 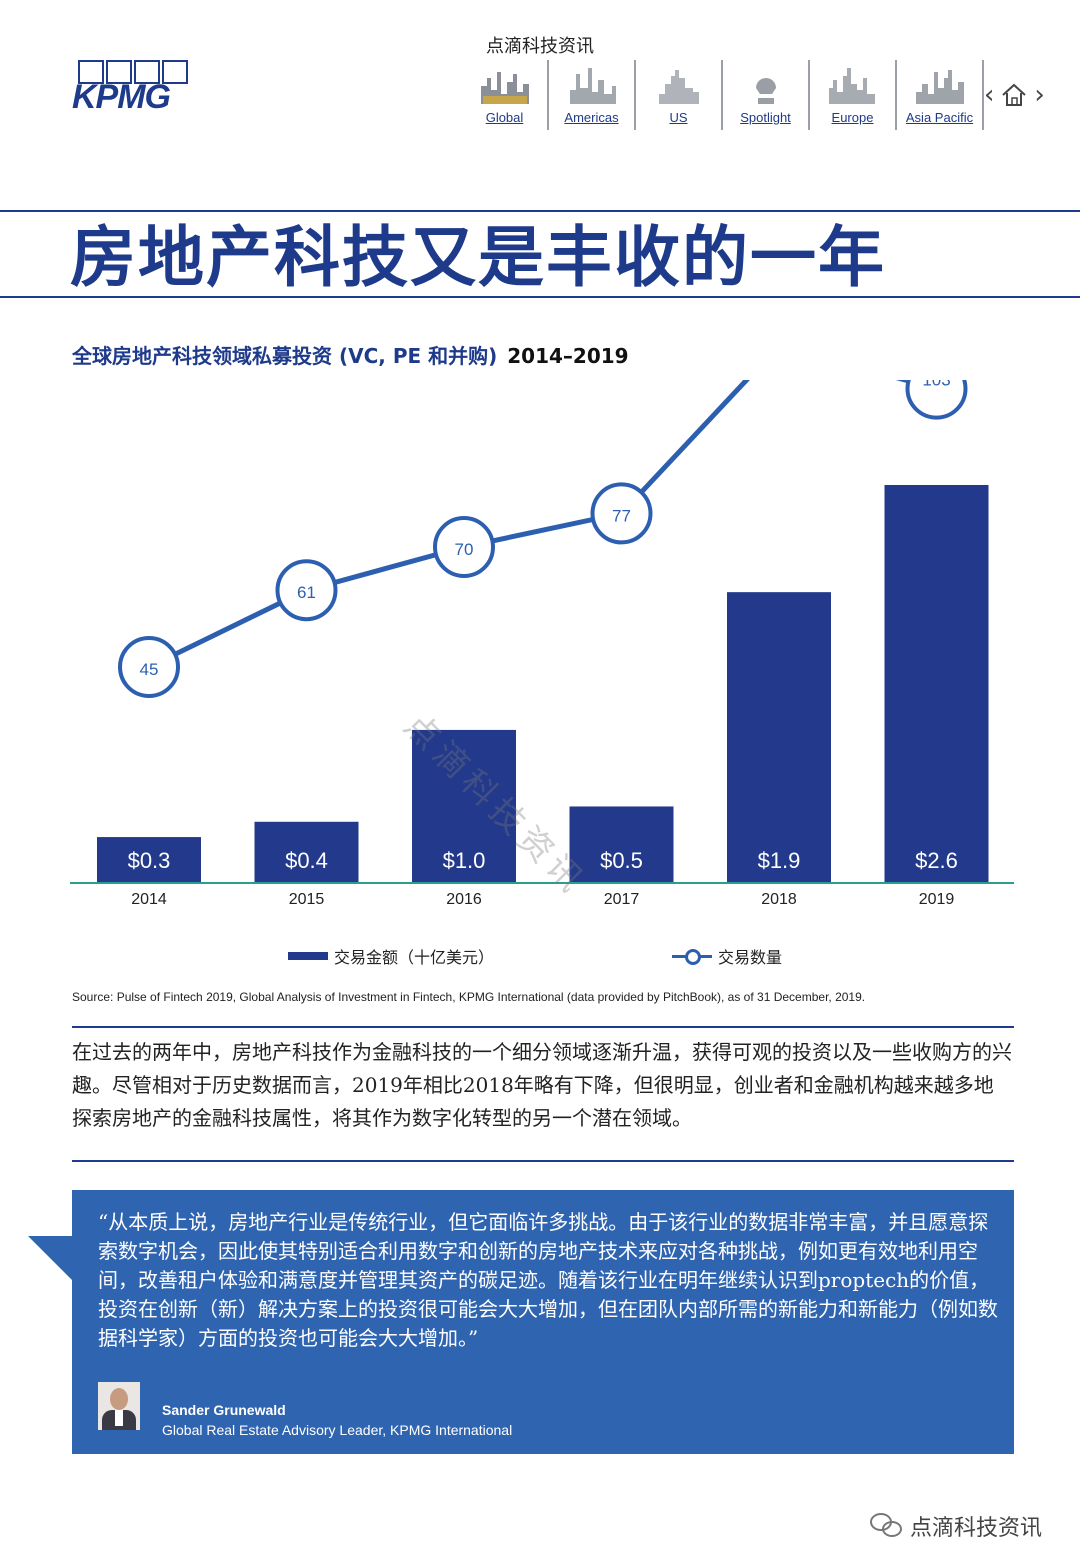 I want to click on headline-rule-bottom, so click(x=540, y=297).